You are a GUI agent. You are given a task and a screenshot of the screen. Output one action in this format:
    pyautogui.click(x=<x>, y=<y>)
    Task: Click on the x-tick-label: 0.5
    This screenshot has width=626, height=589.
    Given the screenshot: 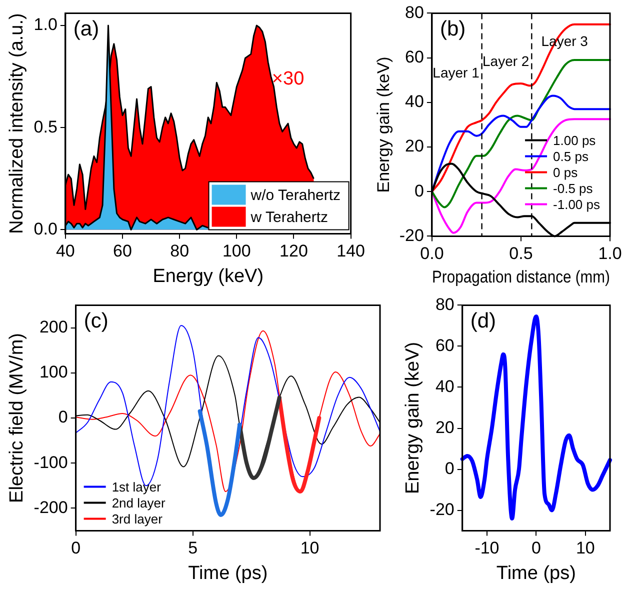 What is the action you would take?
    pyautogui.click(x=521, y=254)
    